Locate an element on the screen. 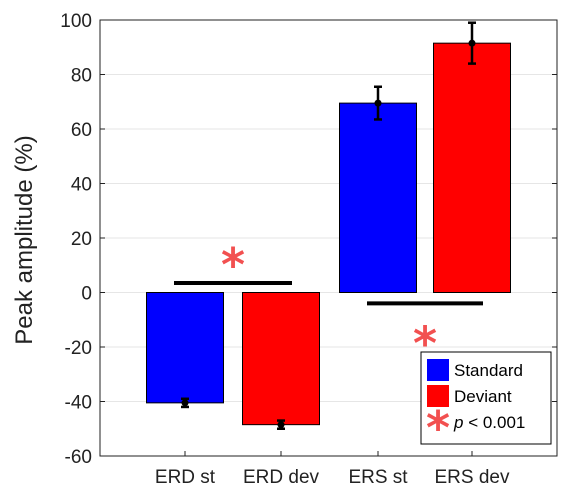 Image resolution: width=573 pixels, height=492 pixels. bar-erd-st is located at coordinates (185, 348).